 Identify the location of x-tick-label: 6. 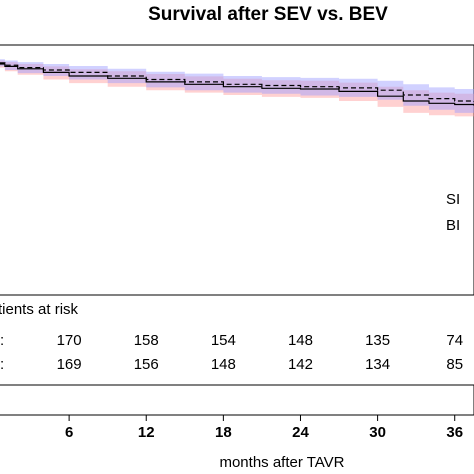
(69, 432).